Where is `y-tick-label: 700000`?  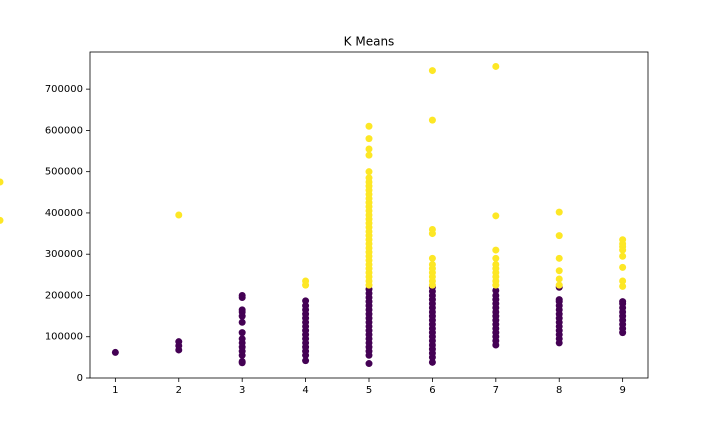
y-tick-label: 700000 is located at coordinates (64, 89).